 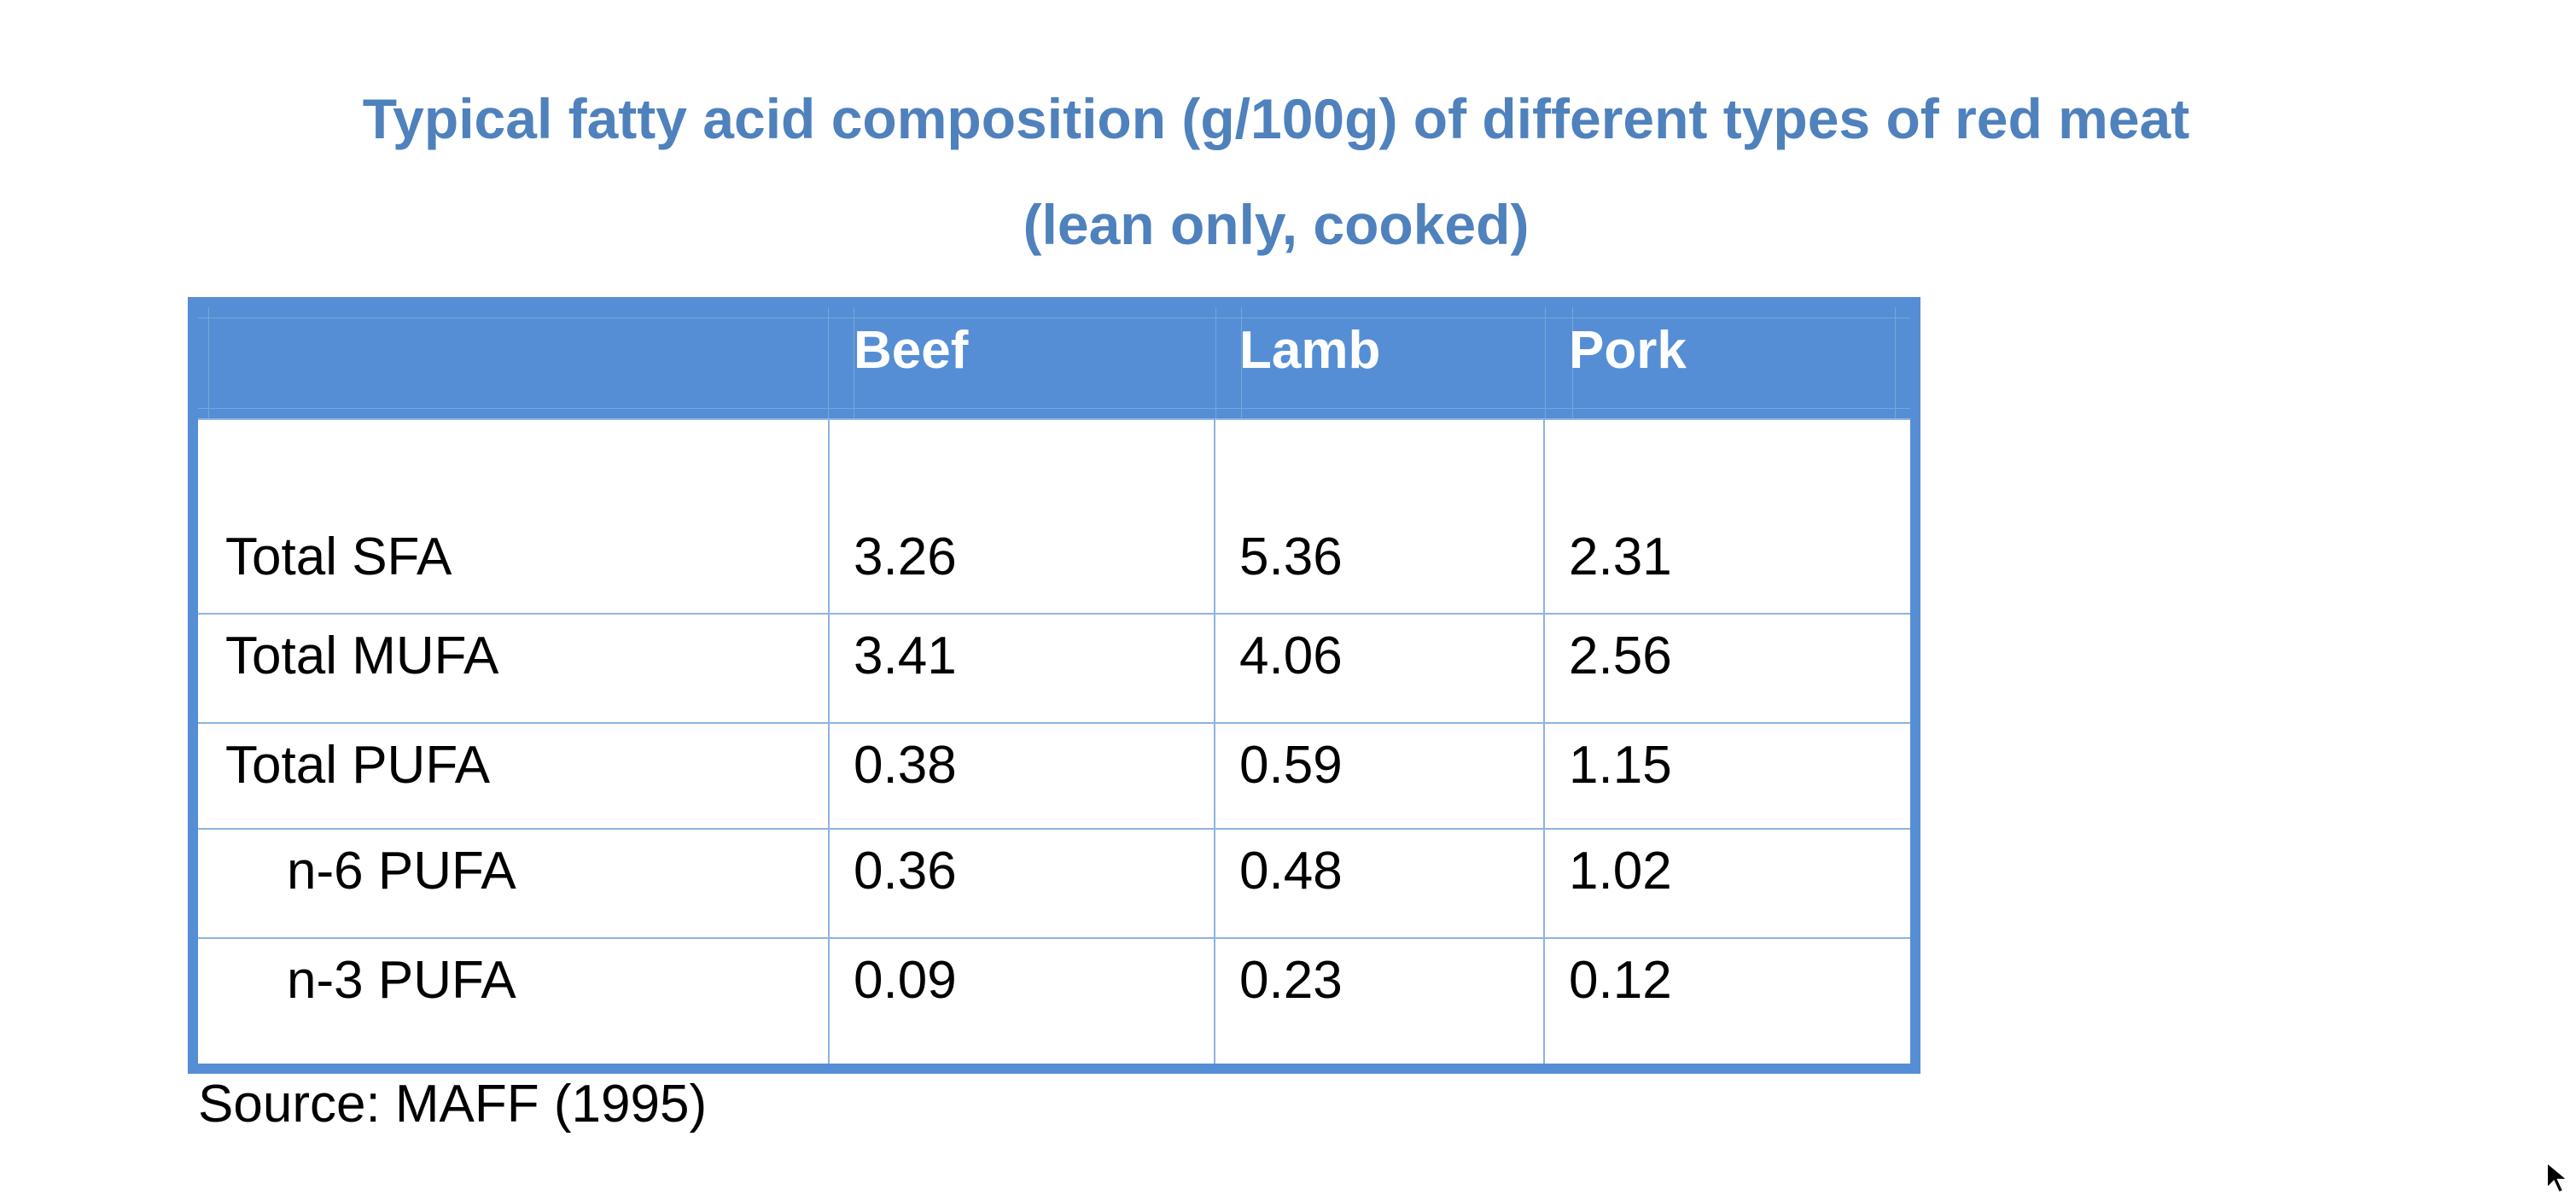 What do you see at coordinates (1628, 350) in the screenshot?
I see `column-header-pork: Pork` at bounding box center [1628, 350].